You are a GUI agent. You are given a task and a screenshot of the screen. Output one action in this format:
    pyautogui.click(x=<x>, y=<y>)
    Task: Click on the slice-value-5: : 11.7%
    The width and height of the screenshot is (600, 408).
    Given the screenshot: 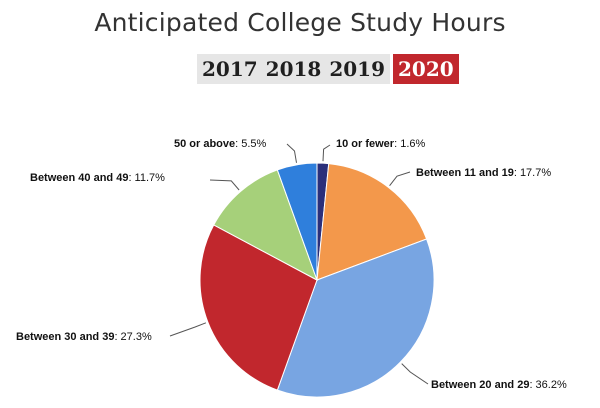 What is the action you would take?
    pyautogui.click(x=146, y=178)
    